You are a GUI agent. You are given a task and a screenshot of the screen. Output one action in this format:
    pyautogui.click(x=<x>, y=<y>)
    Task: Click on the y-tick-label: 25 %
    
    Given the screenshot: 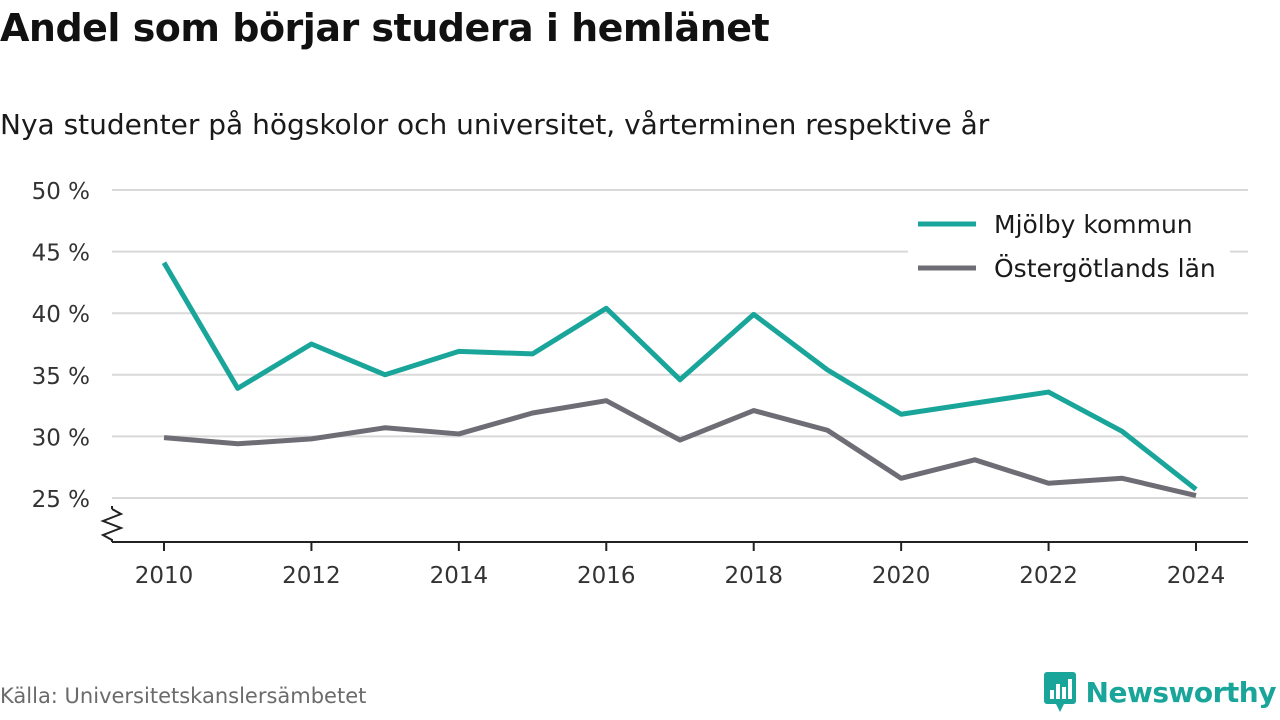 What is the action you would take?
    pyautogui.click(x=61, y=500)
    